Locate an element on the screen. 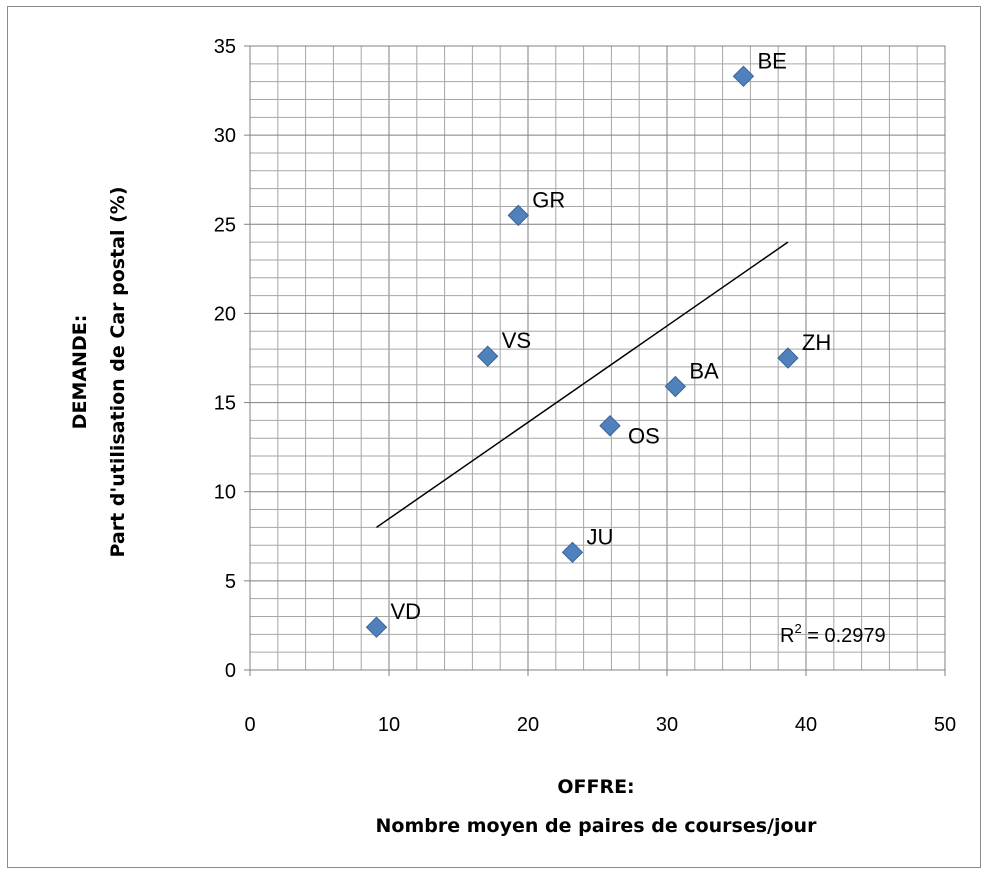 Image resolution: width=984 pixels, height=874 pixels. x-axis-title-line1: OFFRE: is located at coordinates (595, 787).